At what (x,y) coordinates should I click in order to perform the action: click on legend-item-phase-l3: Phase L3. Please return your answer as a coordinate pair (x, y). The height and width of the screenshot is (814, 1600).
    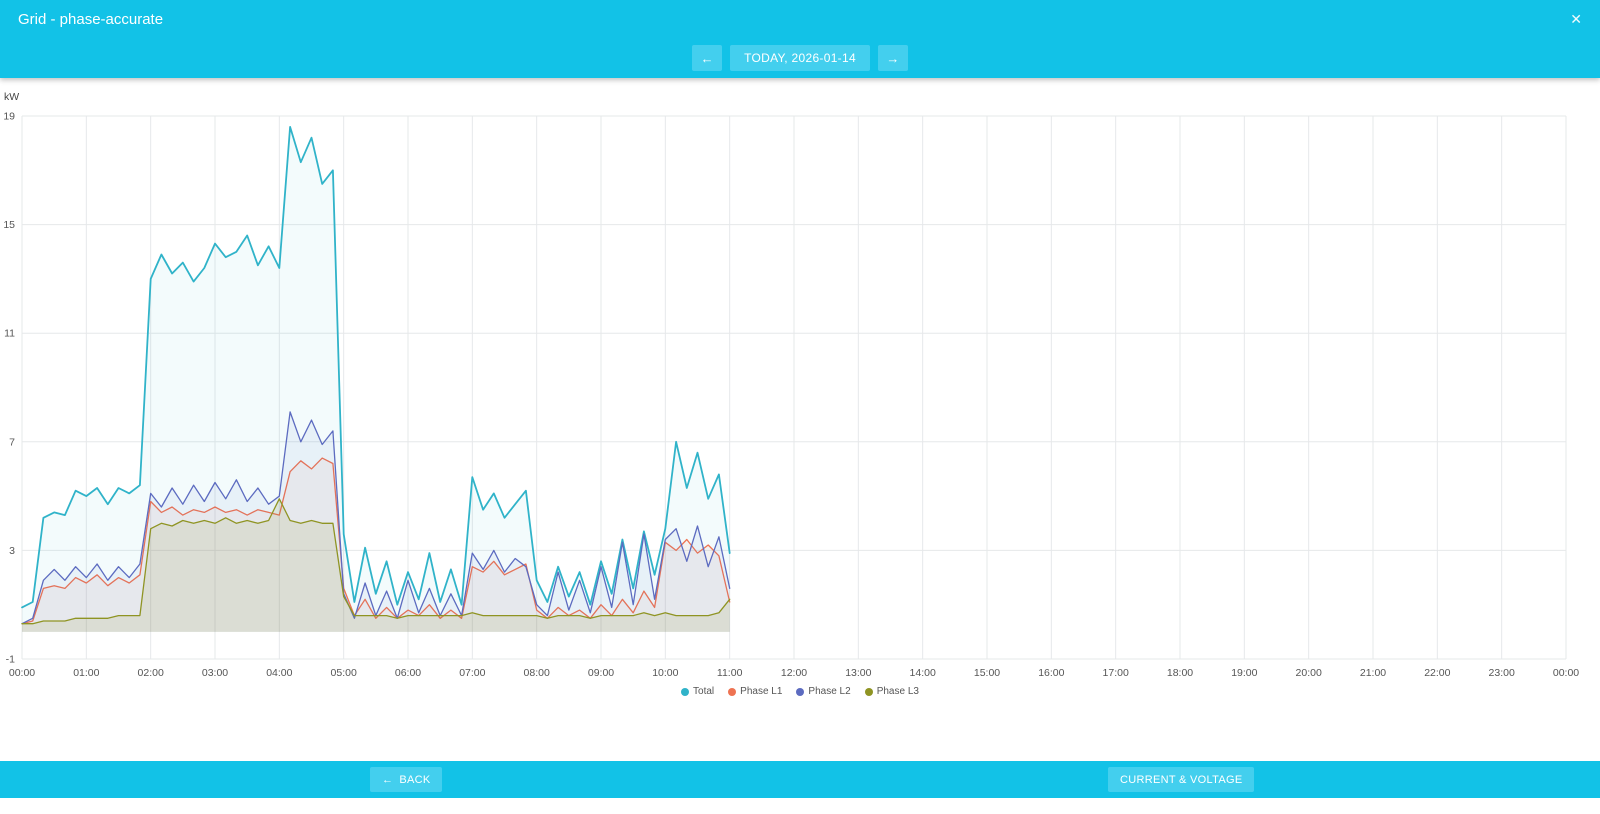
    Looking at the image, I should click on (891, 691).